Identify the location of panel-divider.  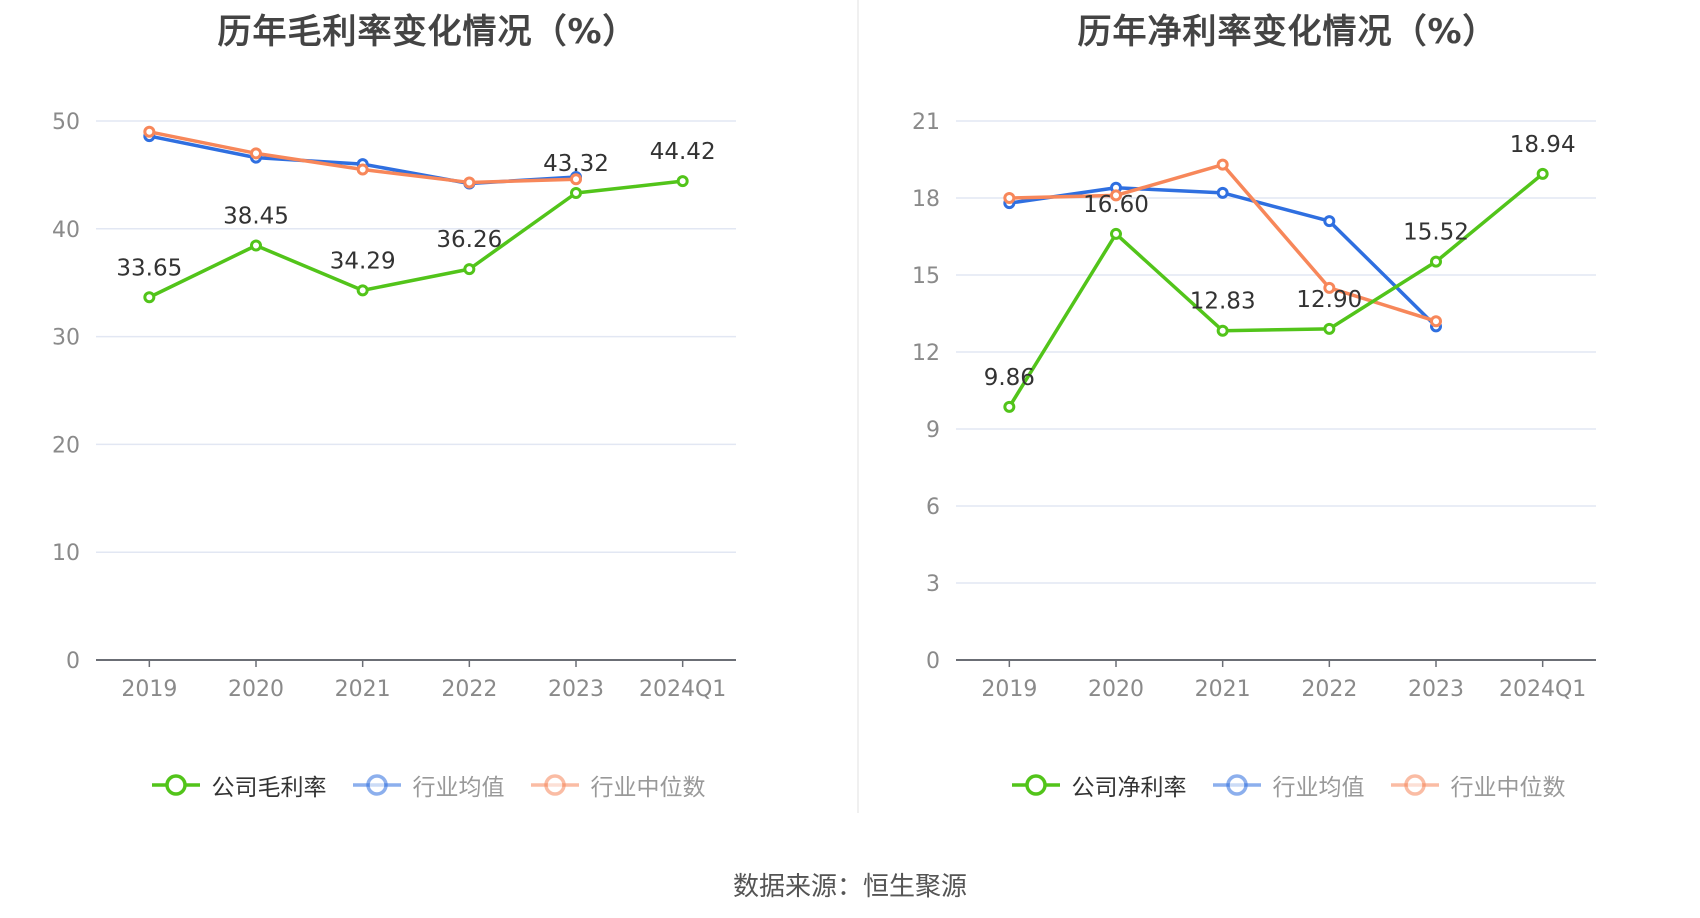
(858, 406).